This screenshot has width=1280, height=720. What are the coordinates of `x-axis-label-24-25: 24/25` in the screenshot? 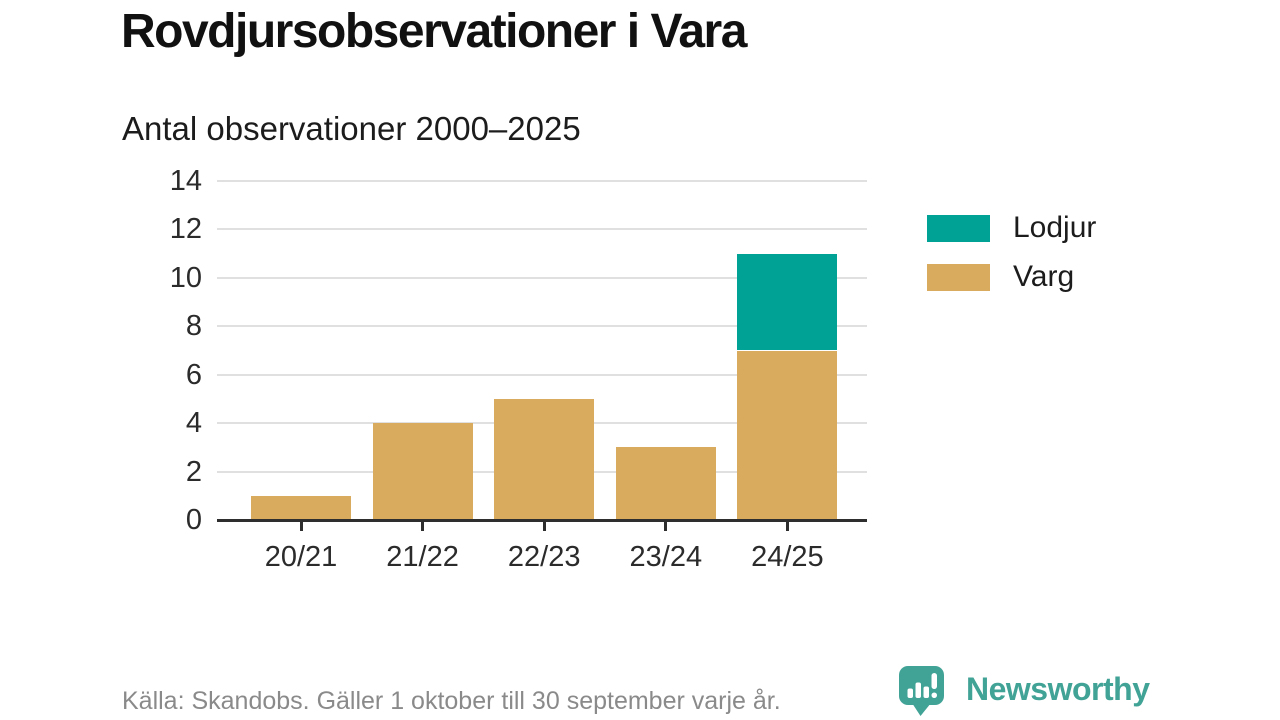 It's located at (787, 557).